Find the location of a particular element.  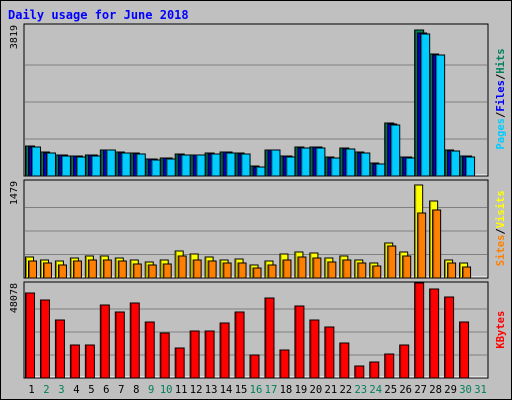

legend-entry-sites: Sites is located at coordinates (501, 251).